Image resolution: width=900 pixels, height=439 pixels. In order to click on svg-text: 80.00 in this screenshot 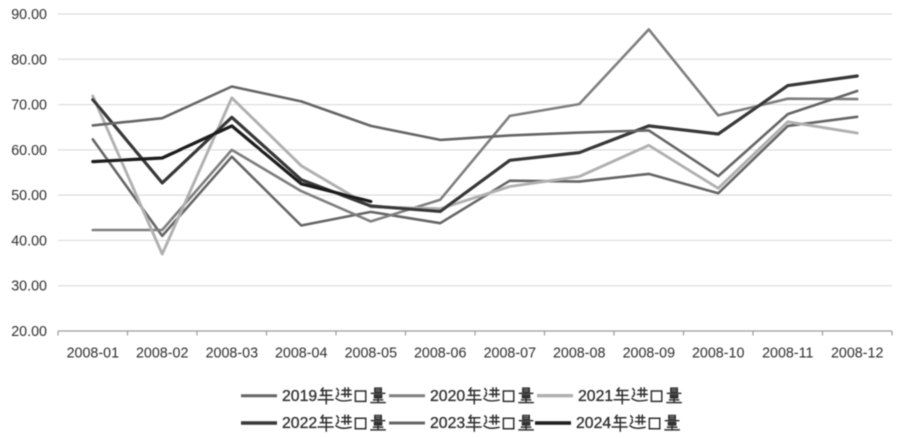, I will do `click(29, 60)`.